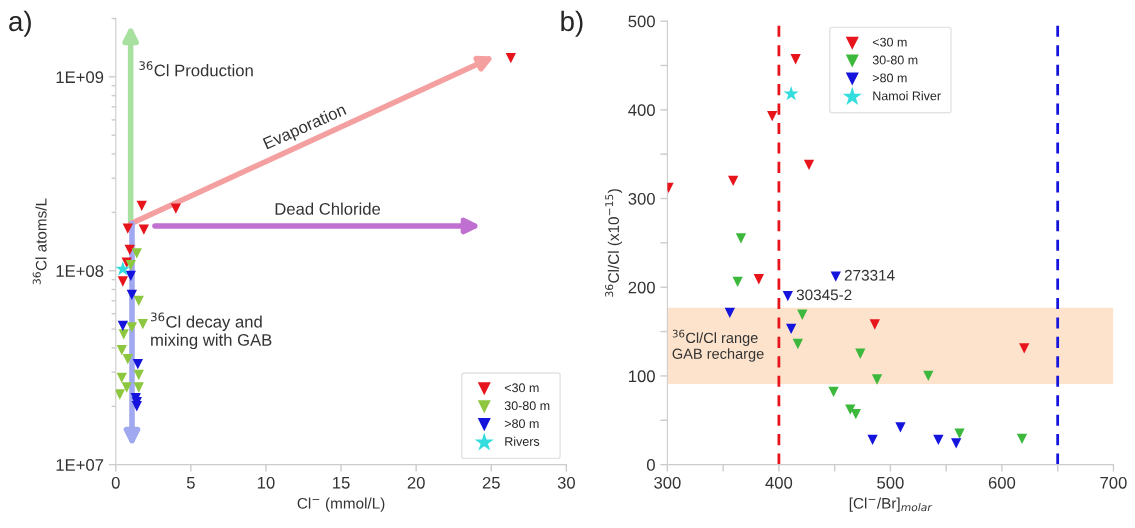 Image resolution: width=1135 pixels, height=528 pixels. What do you see at coordinates (907, 96) in the screenshot?
I see `legend-label: Namoi River` at bounding box center [907, 96].